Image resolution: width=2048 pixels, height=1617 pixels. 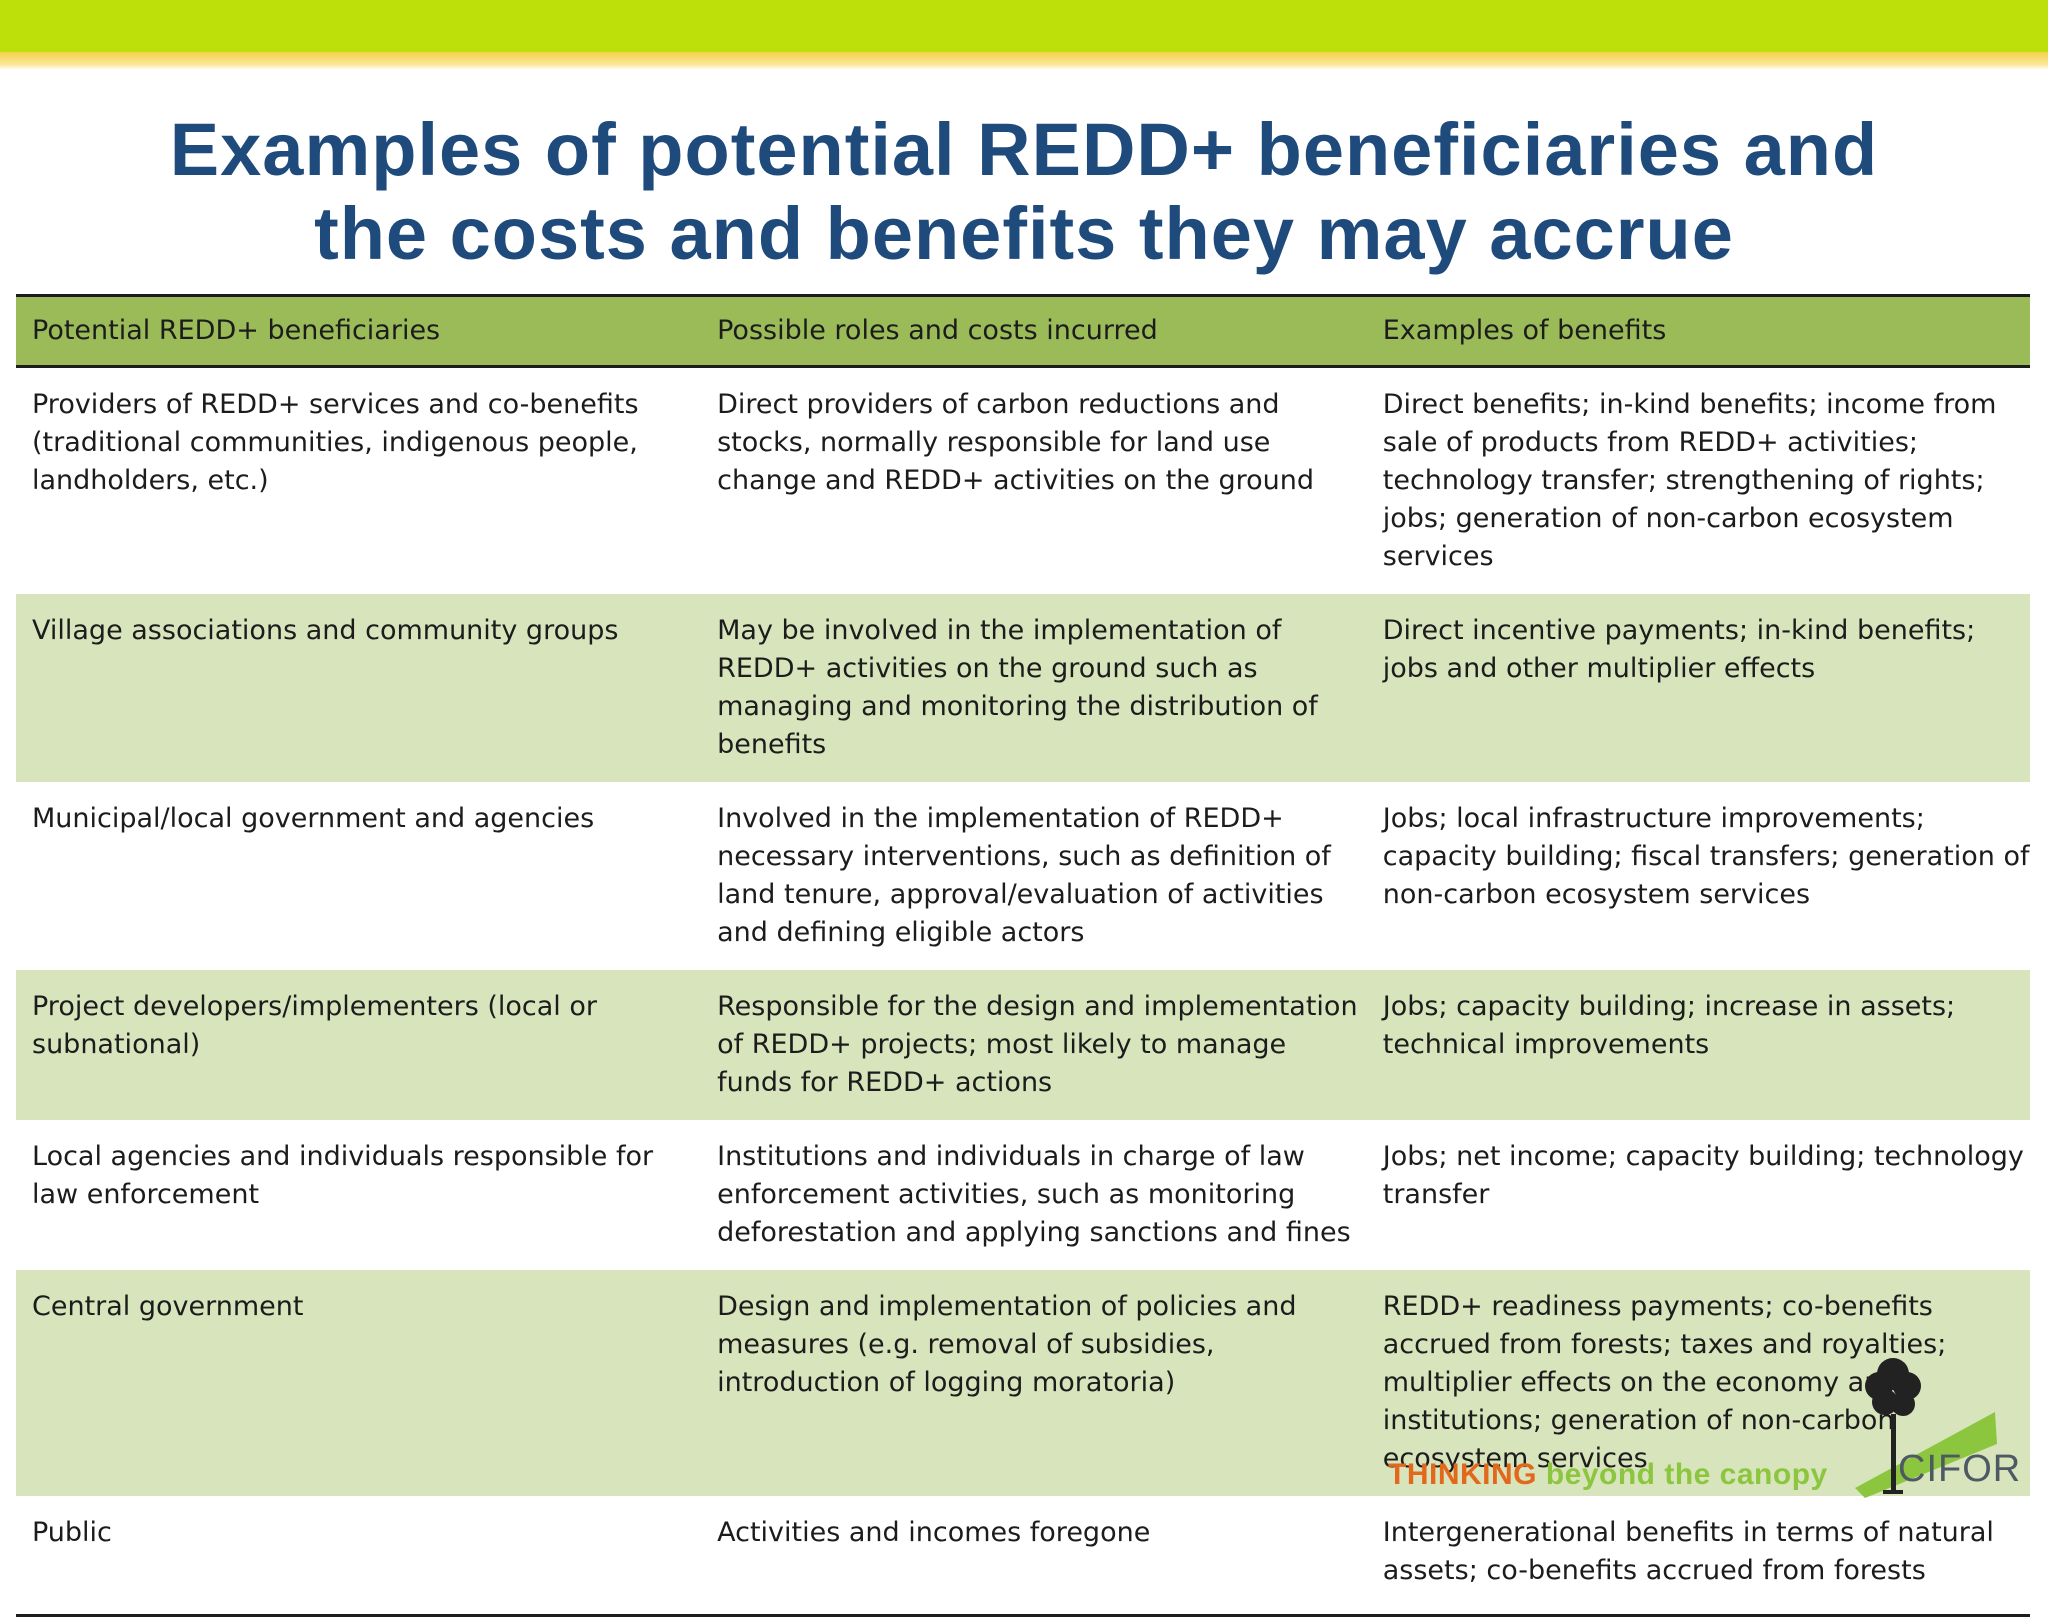 I want to click on footer-tagline: THINKING beyond the canopy, so click(x=1608, y=1475).